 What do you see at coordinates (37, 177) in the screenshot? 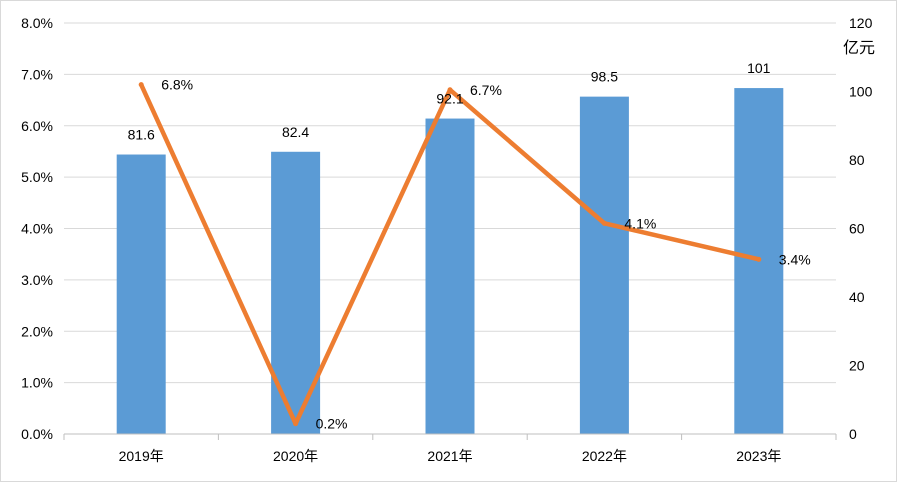
I see `y-left-tick-label: 5.0%` at bounding box center [37, 177].